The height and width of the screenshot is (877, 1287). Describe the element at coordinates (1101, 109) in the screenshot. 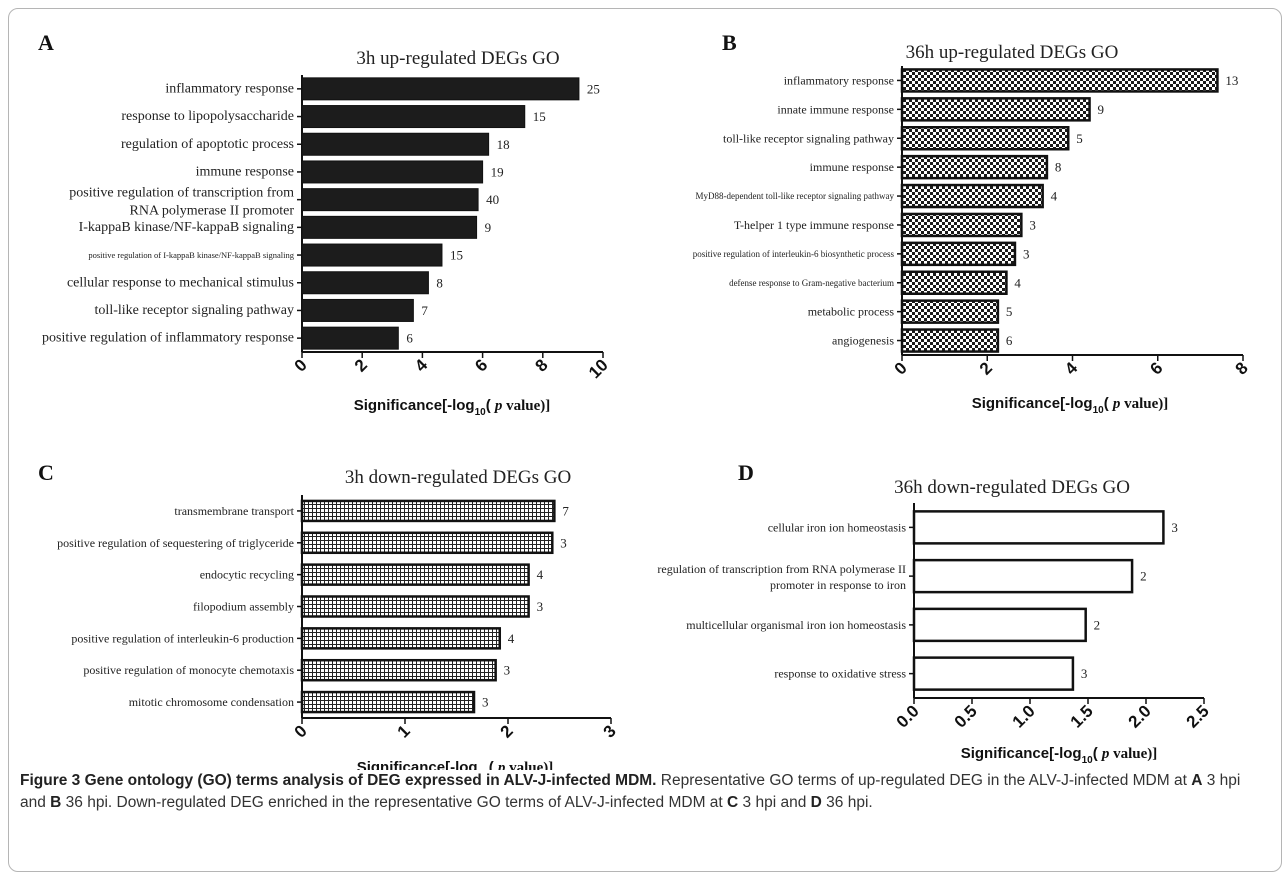

I see `data-label-2: 9` at that location.